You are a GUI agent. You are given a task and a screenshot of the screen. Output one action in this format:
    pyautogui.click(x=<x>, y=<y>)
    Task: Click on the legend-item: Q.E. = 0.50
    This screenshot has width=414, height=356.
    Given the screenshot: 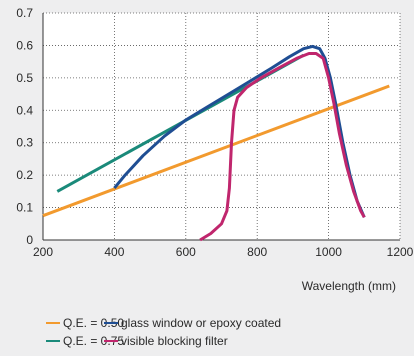 What is the action you would take?
    pyautogui.click(x=85, y=323)
    